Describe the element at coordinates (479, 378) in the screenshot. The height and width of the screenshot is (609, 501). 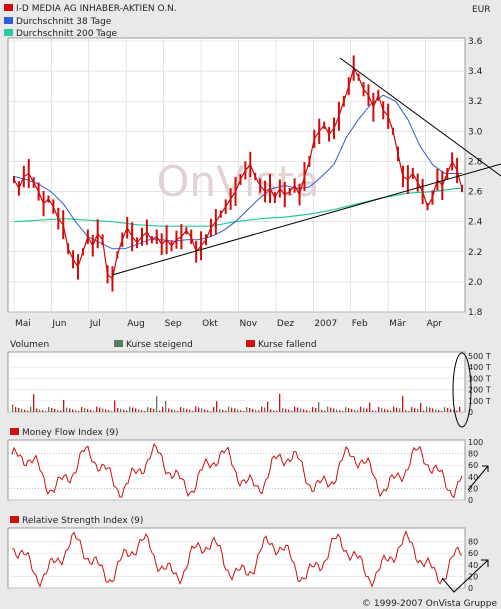
I see `volume-y-tick: 300 T` at that location.